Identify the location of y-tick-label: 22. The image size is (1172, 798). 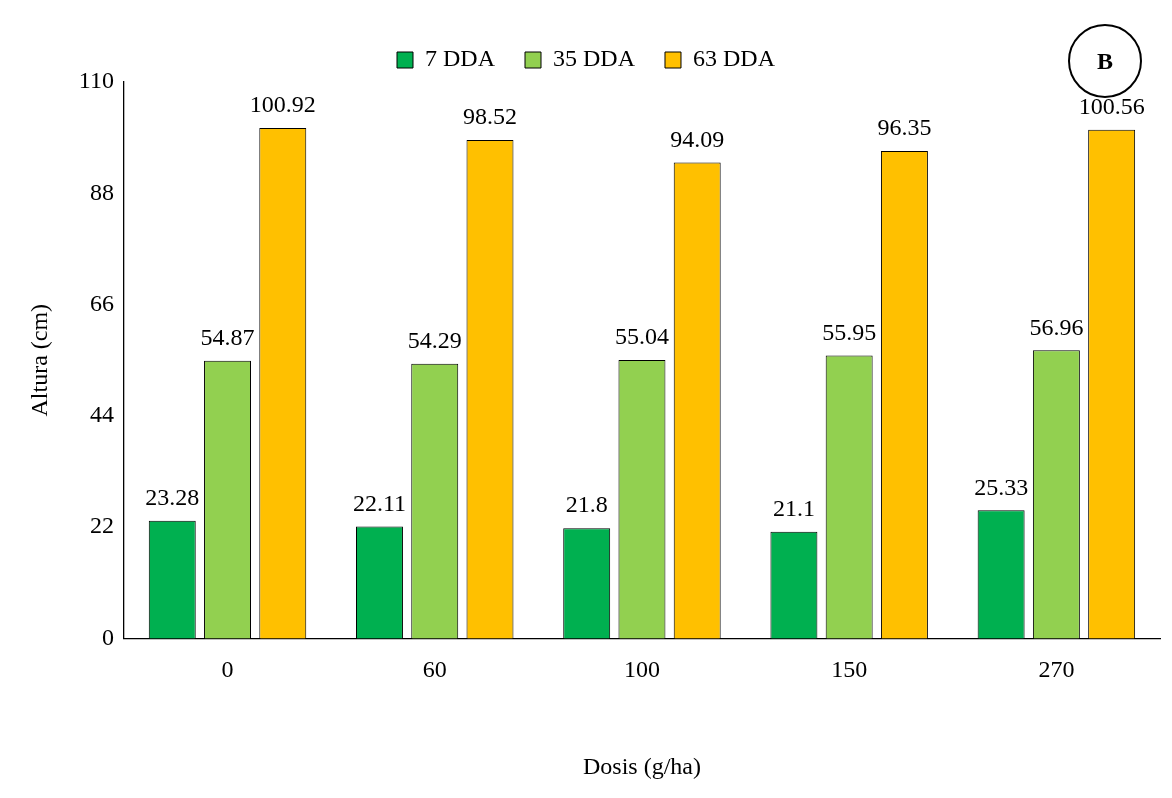
(101, 525).